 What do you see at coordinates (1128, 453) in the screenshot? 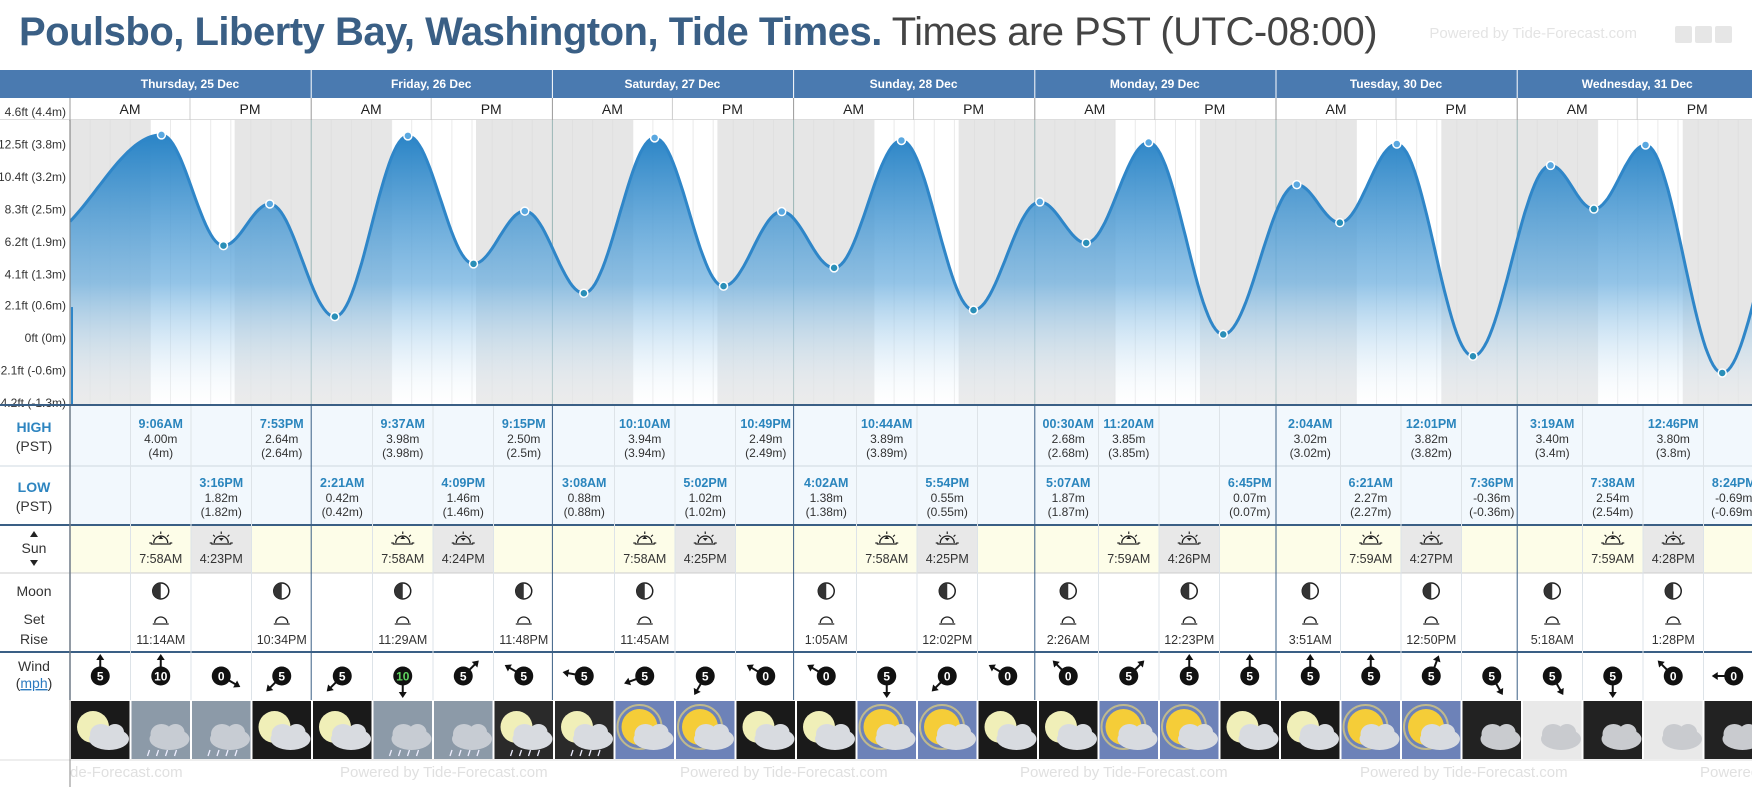
I see `high-tide-height-paren: (3.85m)` at bounding box center [1128, 453].